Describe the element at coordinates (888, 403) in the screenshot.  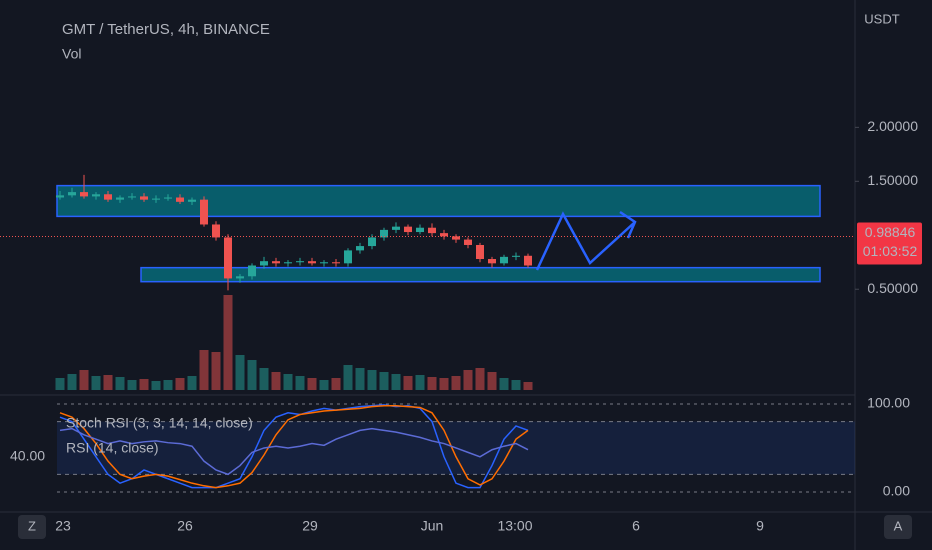
I see `y-tick-label: 100.00` at that location.